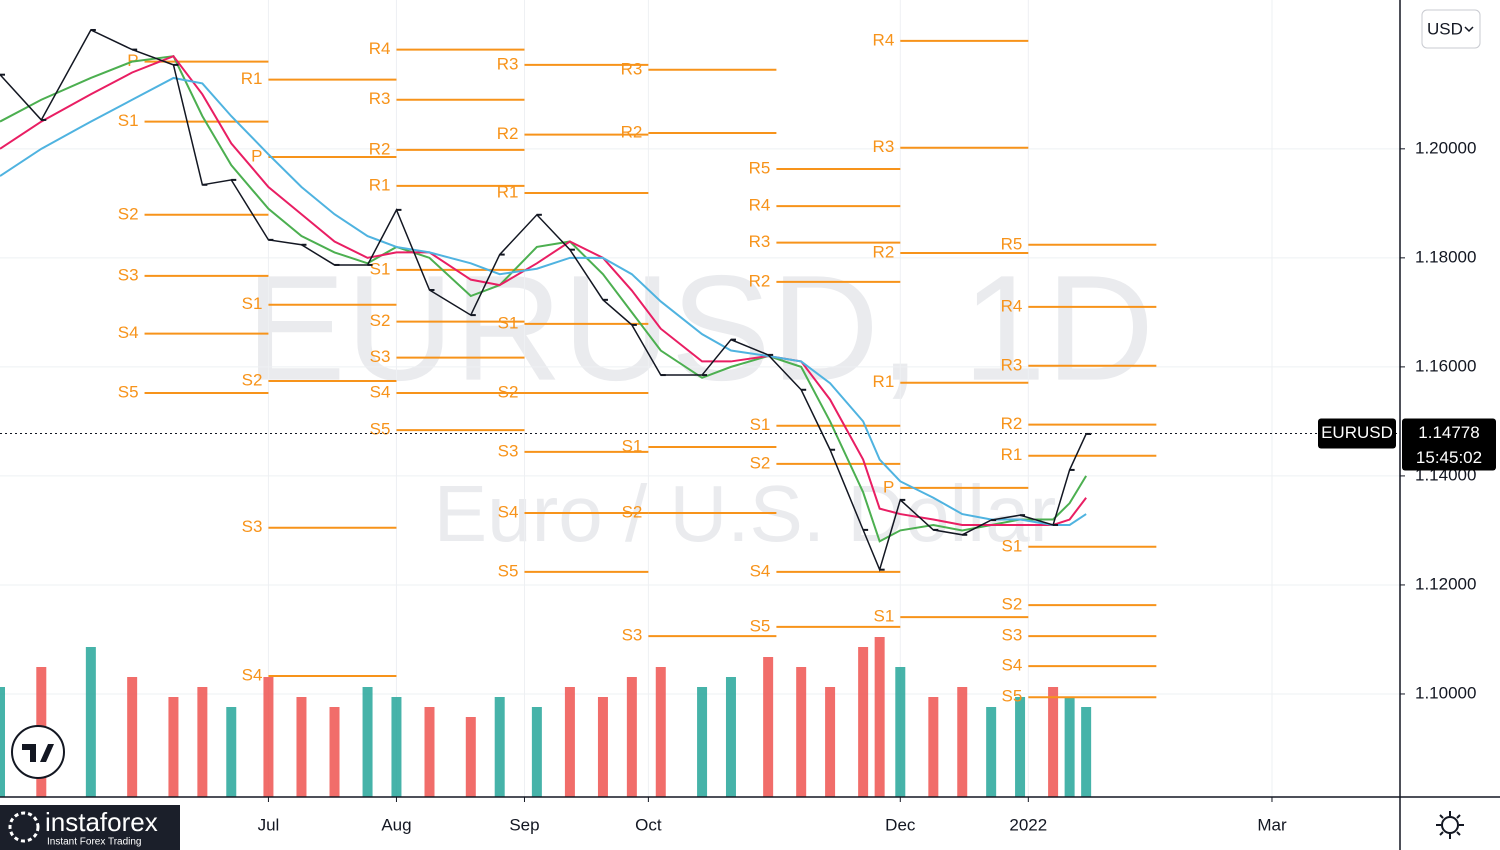  Describe the element at coordinates (524, 824) in the screenshot. I see `x-tick-label: Sep` at that location.